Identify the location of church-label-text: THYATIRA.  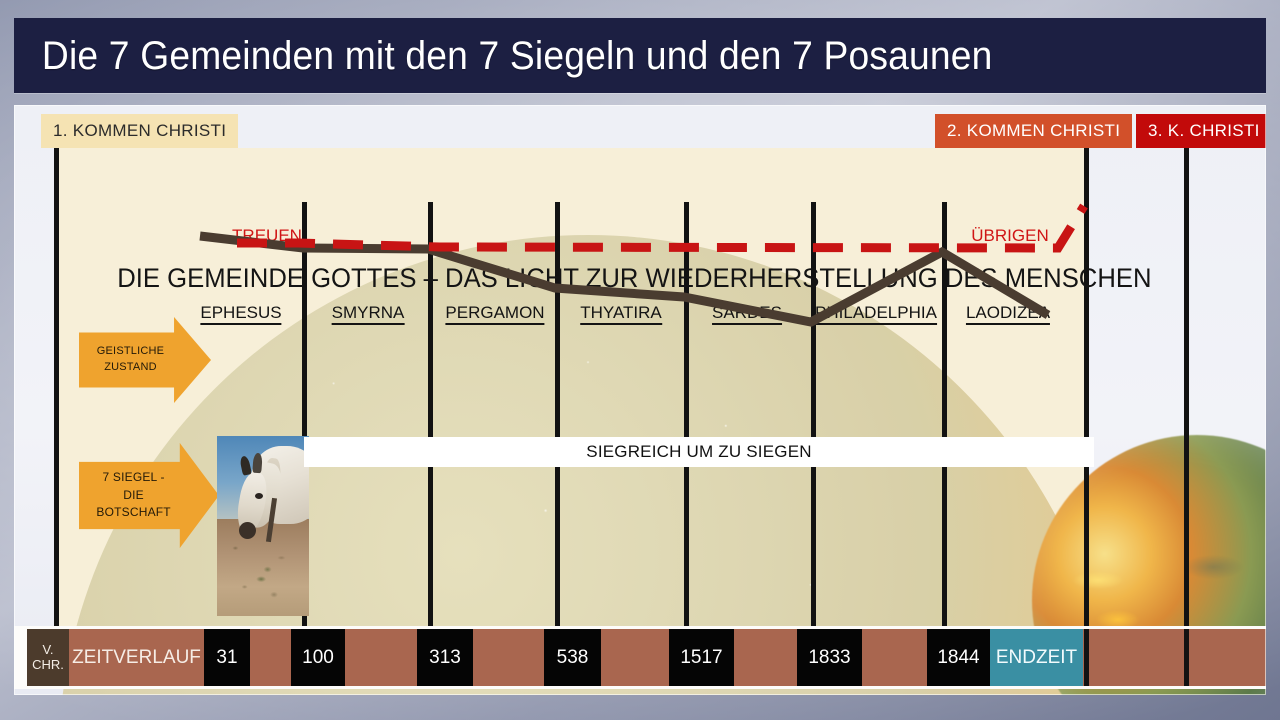
(621, 314).